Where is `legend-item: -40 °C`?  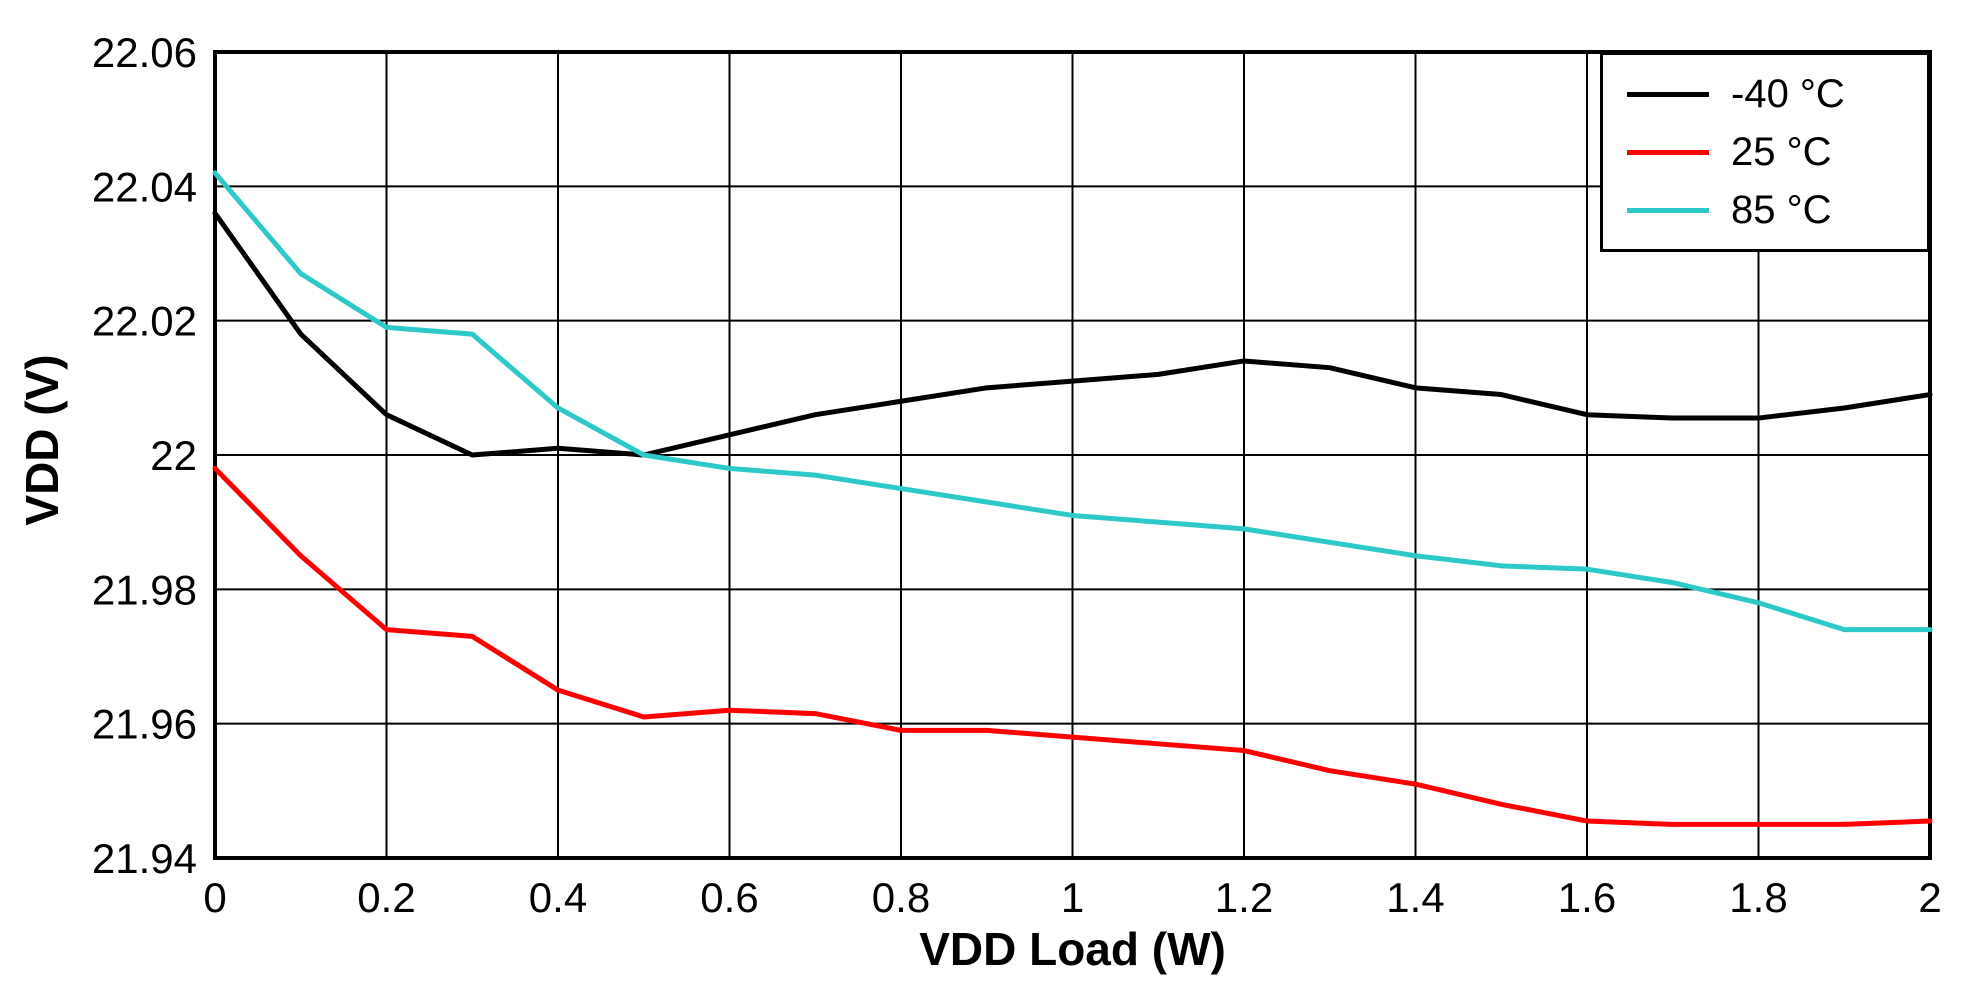 legend-item: -40 °C is located at coordinates (1772, 94).